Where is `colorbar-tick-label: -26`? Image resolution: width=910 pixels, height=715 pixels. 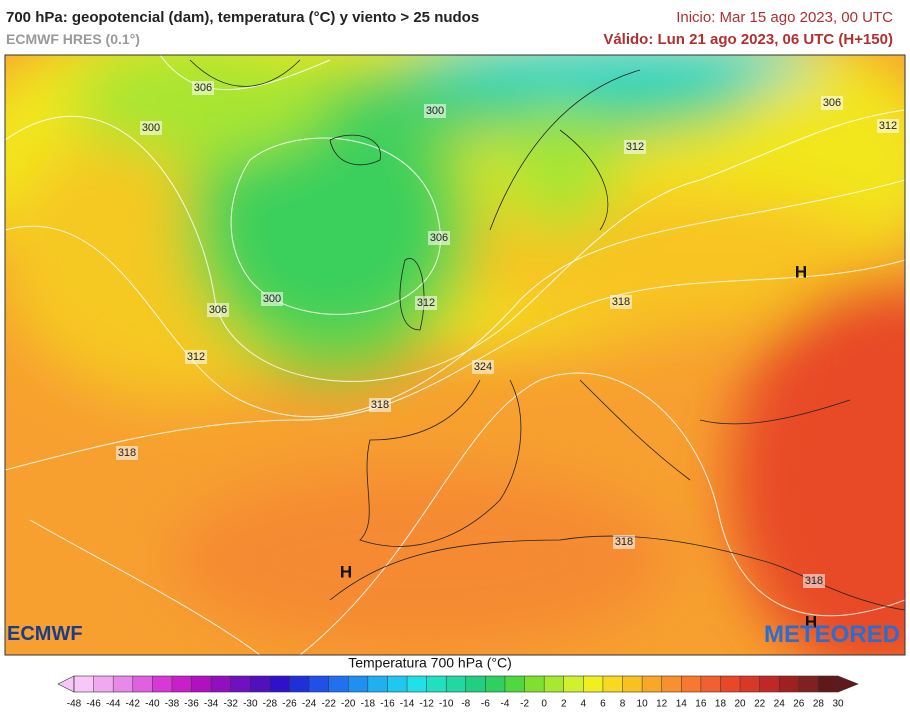 colorbar-tick-label: -26 is located at coordinates (289, 704).